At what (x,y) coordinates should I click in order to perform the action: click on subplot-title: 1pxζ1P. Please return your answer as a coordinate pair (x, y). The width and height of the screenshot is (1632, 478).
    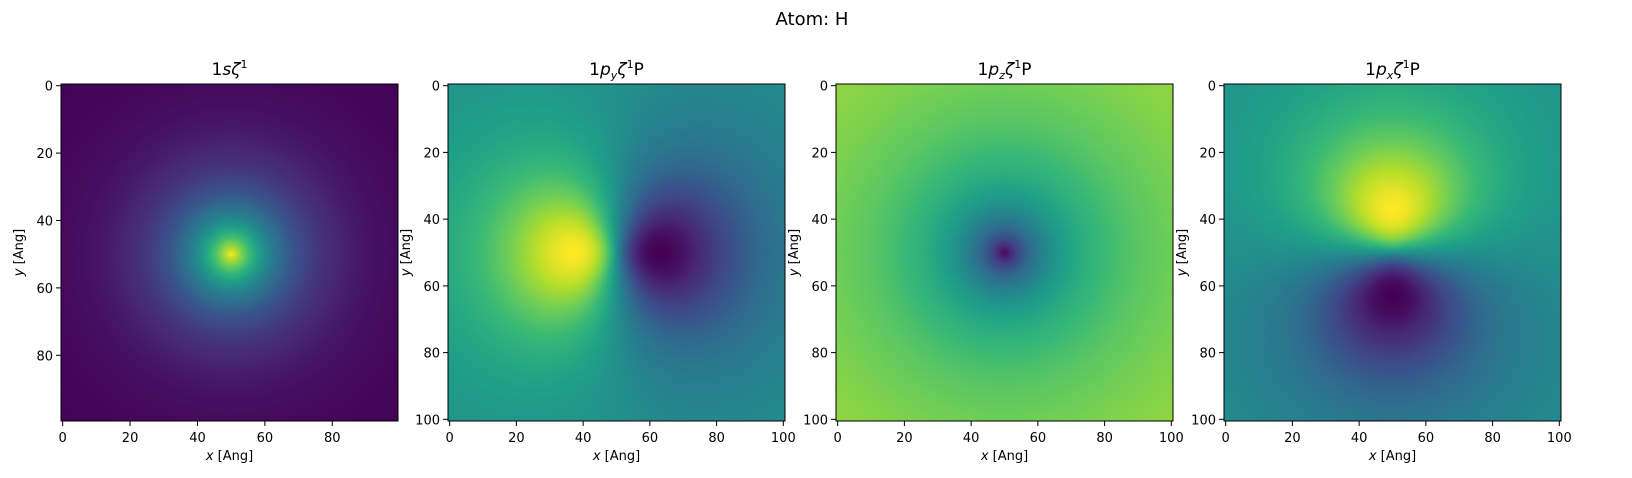
    Looking at the image, I should click on (1392, 70).